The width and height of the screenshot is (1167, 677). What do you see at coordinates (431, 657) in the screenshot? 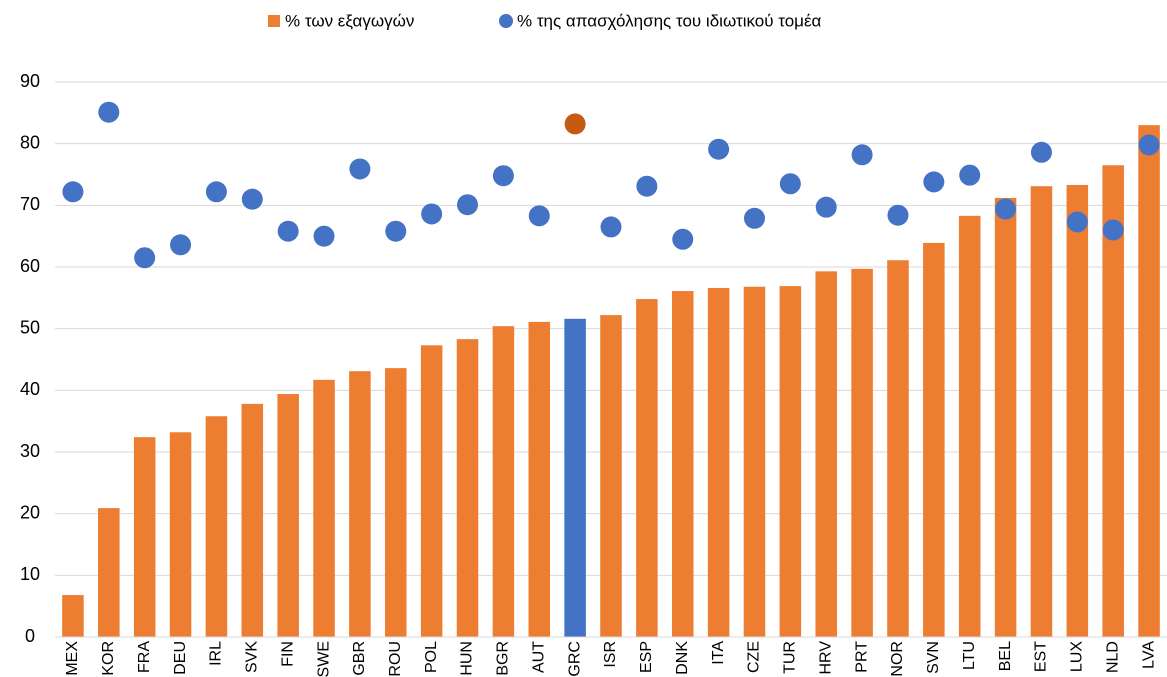
I see `x-tick-label: POL` at bounding box center [431, 657].